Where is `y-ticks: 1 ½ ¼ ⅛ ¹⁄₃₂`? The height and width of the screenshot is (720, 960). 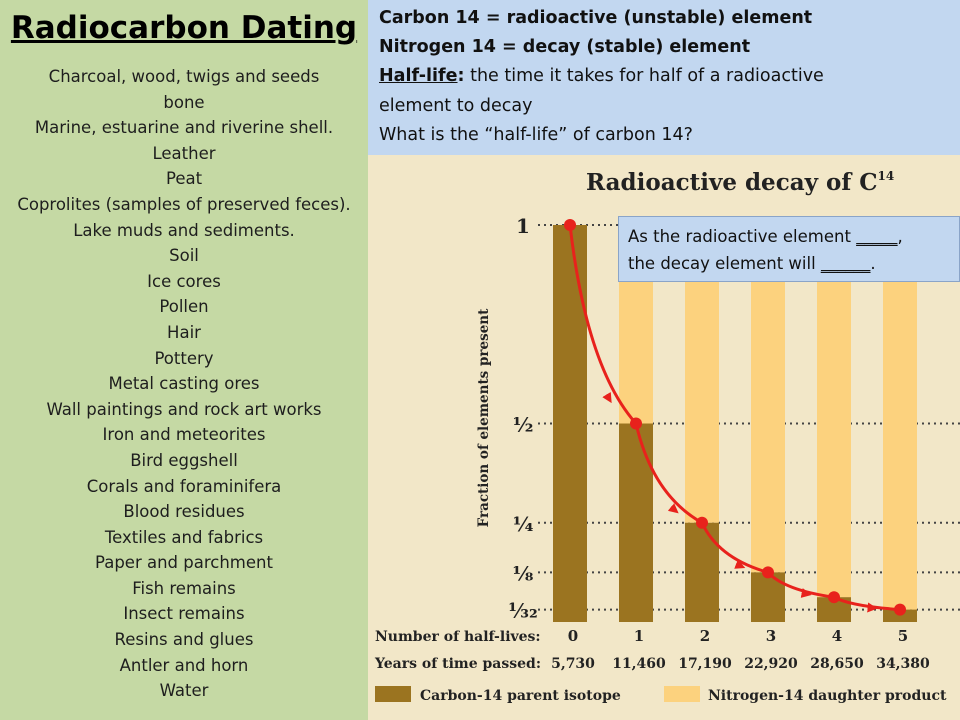 y-ticks: 1 ½ ¼ ⅛ ¹⁄₃₂ is located at coordinates (523, 418).